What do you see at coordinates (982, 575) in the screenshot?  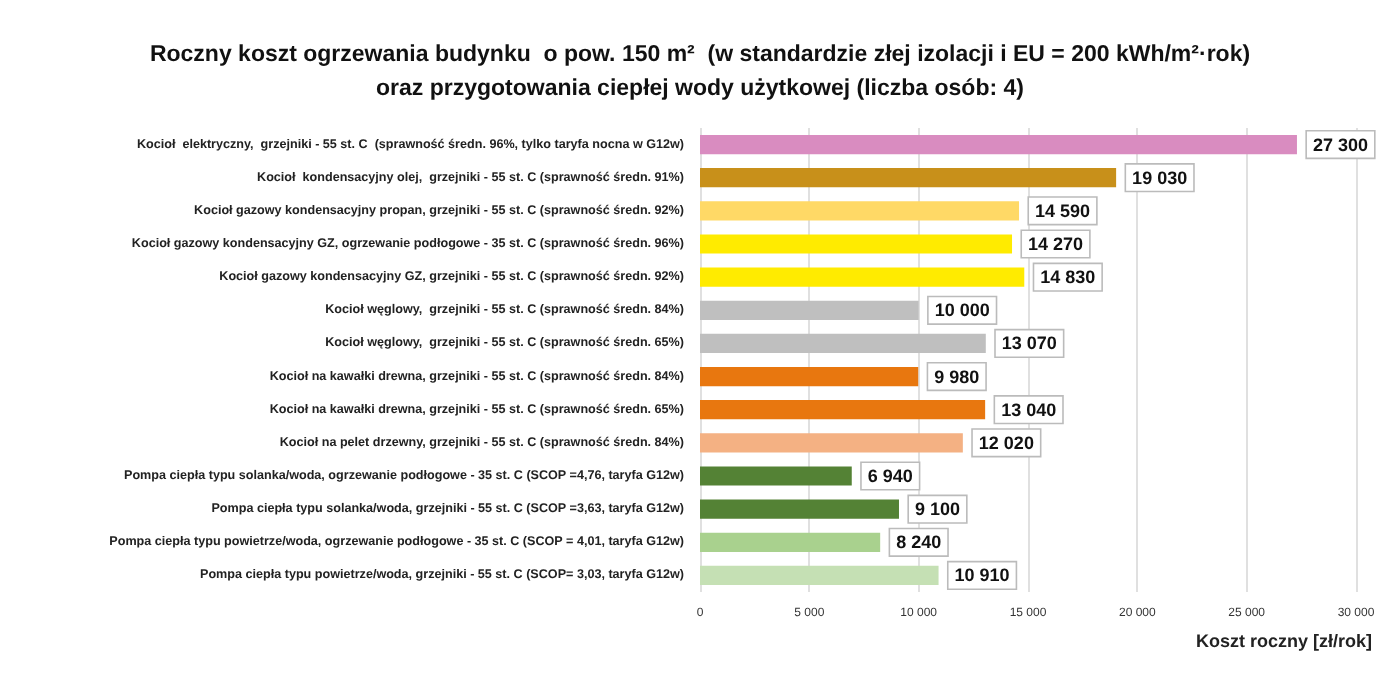 I see `data-label: 10 910` at bounding box center [982, 575].